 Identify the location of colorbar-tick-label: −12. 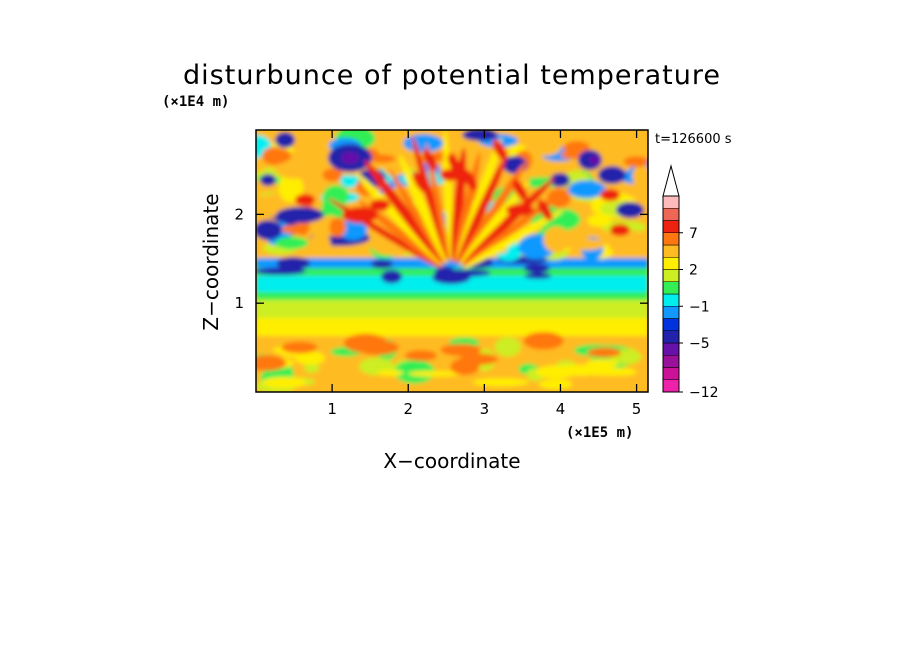
(704, 393).